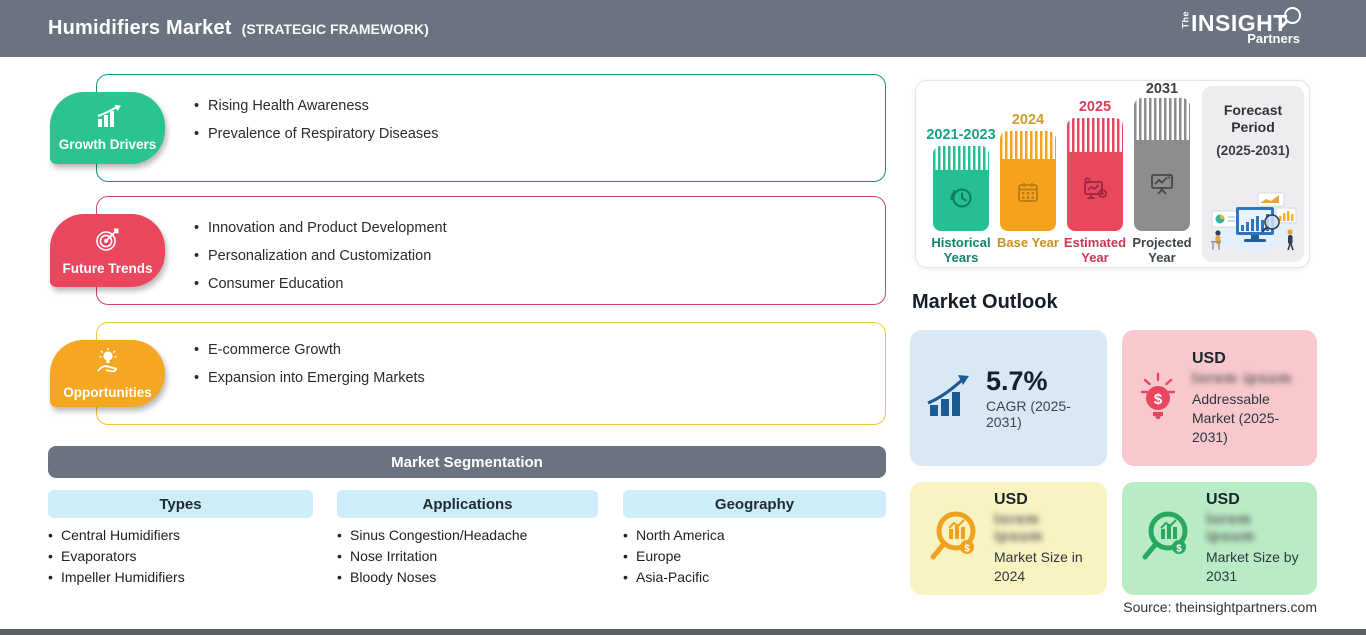 The width and height of the screenshot is (1366, 635). I want to click on timeline-year-label: 2024, so click(1028, 120).